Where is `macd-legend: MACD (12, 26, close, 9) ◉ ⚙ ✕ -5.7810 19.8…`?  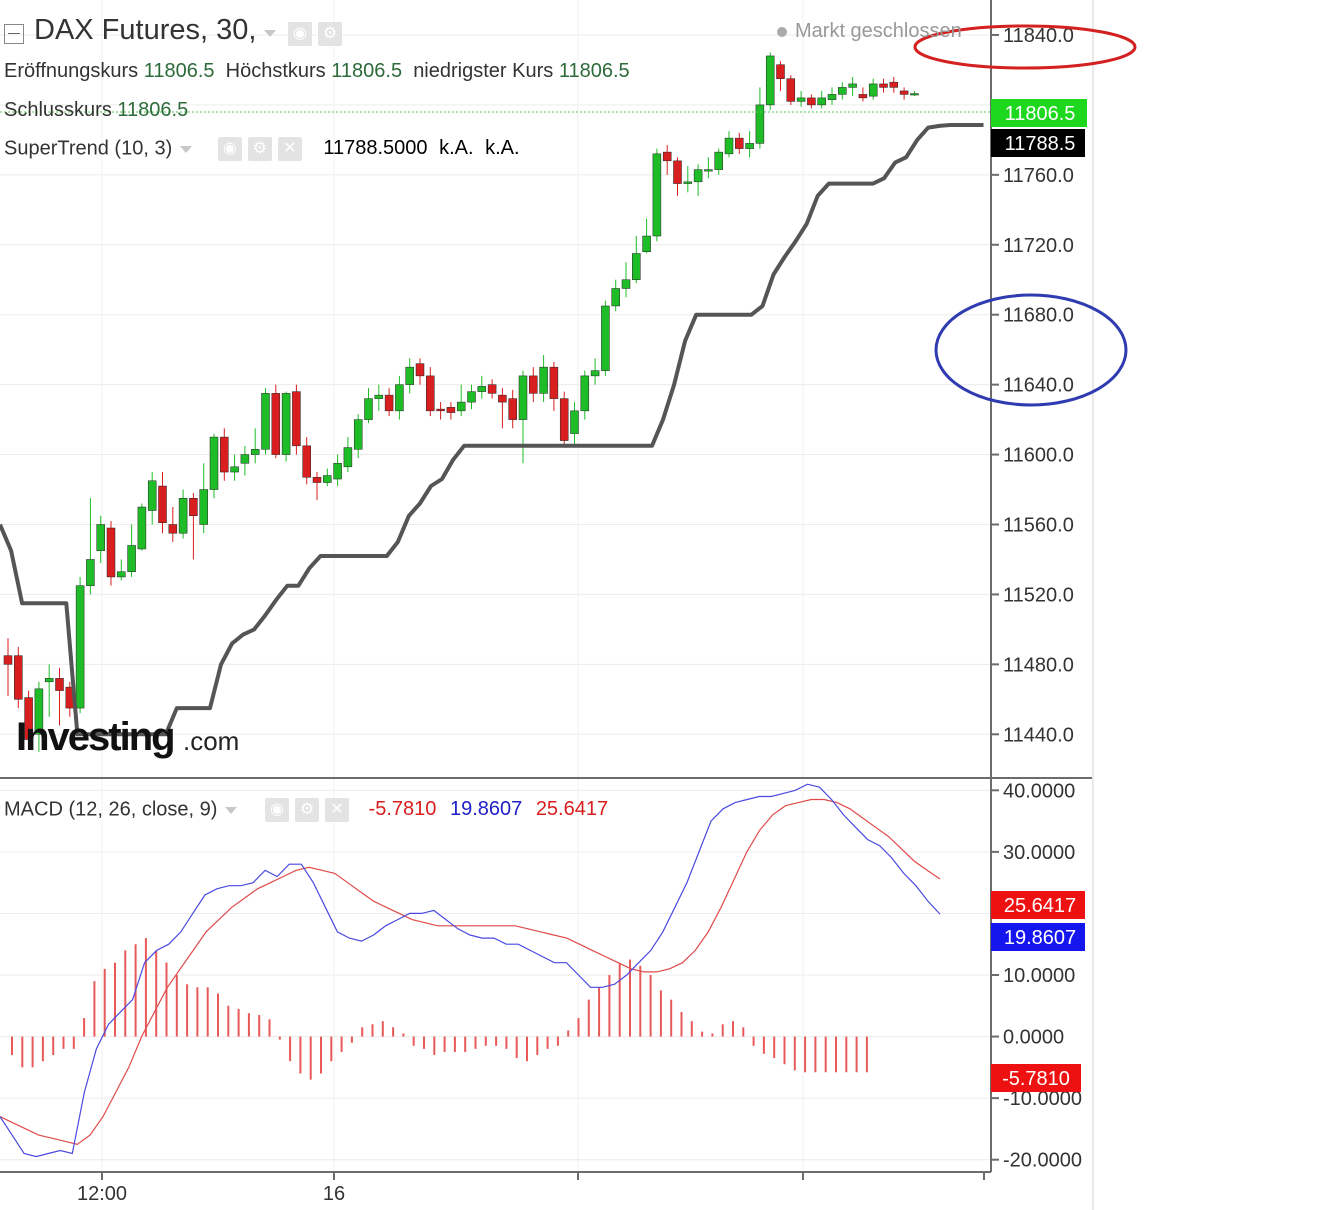
macd-legend: MACD (12, 26, close, 9) ◉ ⚙ ✕ -5.7810 19.8… is located at coordinates (306, 810).